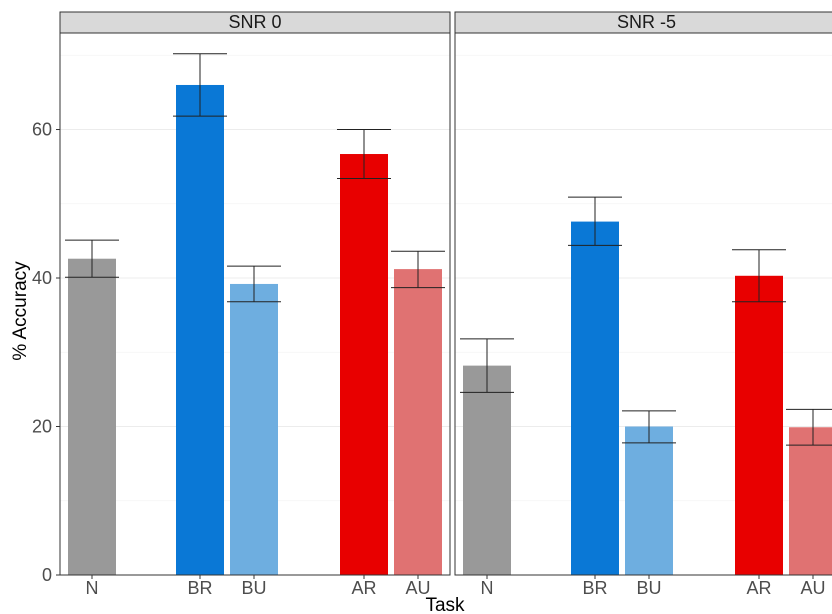 The width and height of the screenshot is (832, 614). I want to click on y-tick-label: 40, so click(42, 278).